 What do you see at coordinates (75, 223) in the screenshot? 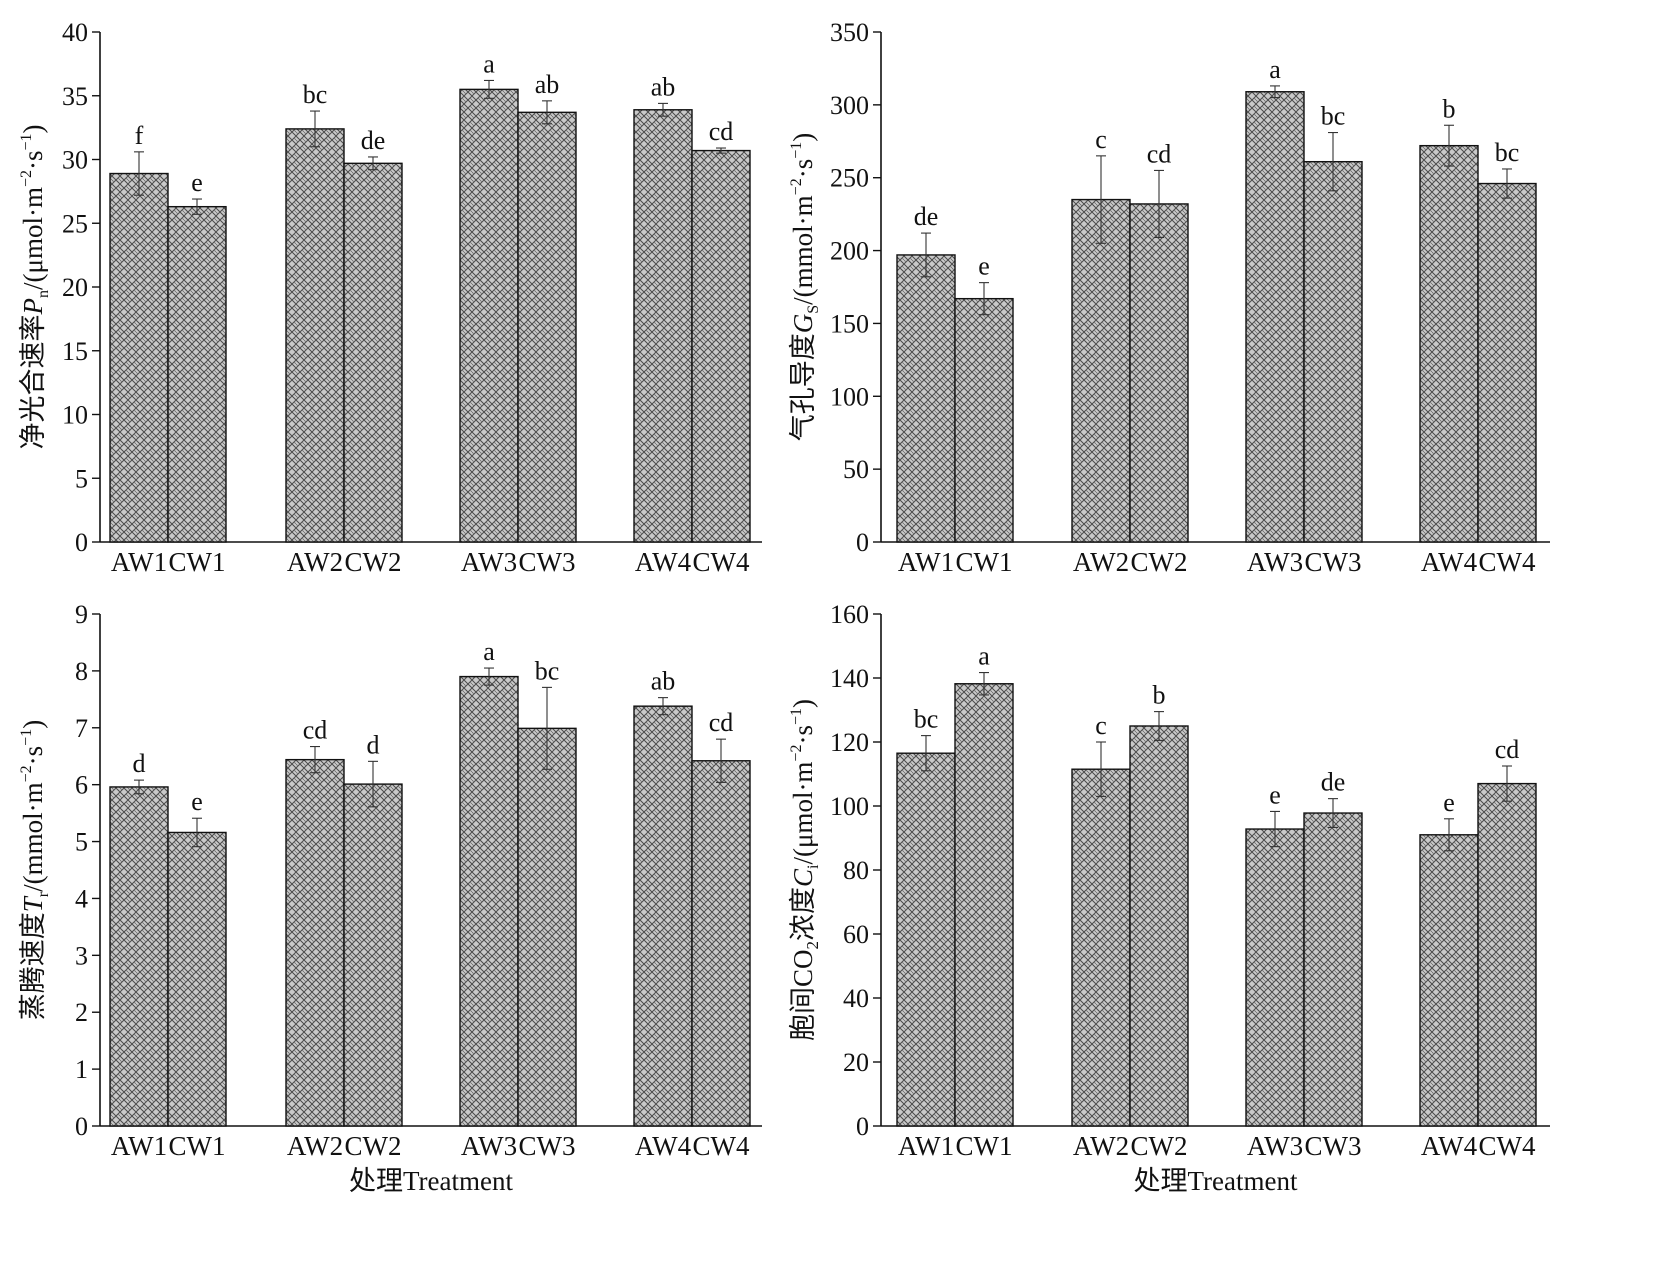
I see `y-tick-label: 25` at bounding box center [75, 223].